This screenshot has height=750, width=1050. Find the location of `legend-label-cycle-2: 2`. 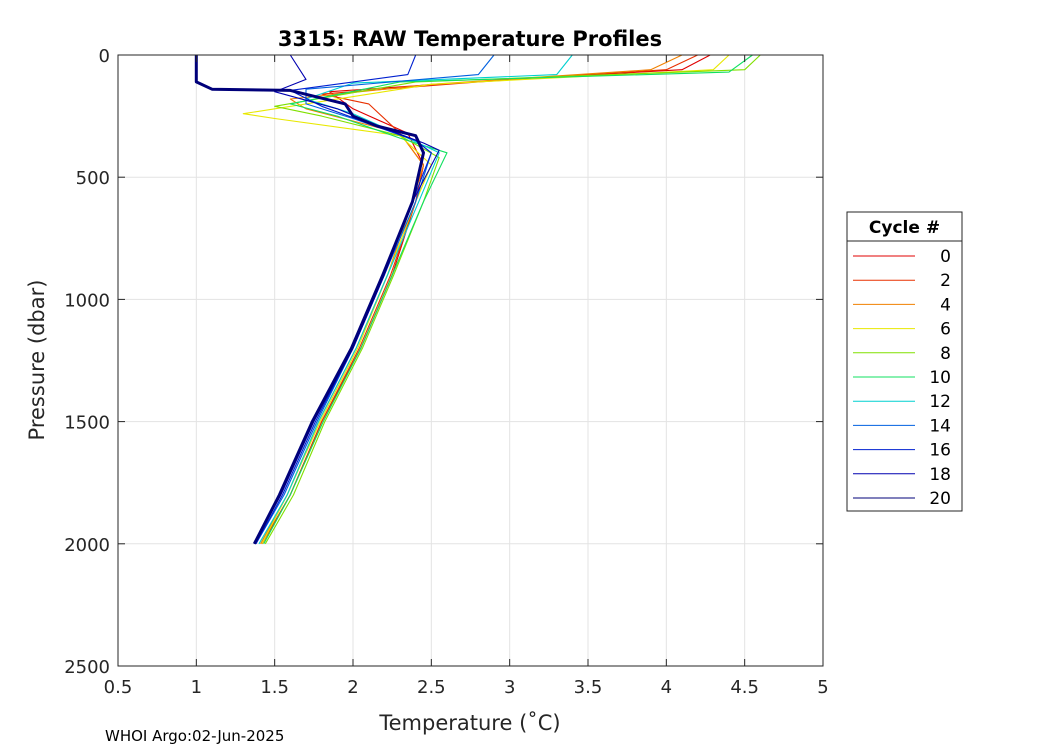

legend-label-cycle-2: 2 is located at coordinates (945, 281).